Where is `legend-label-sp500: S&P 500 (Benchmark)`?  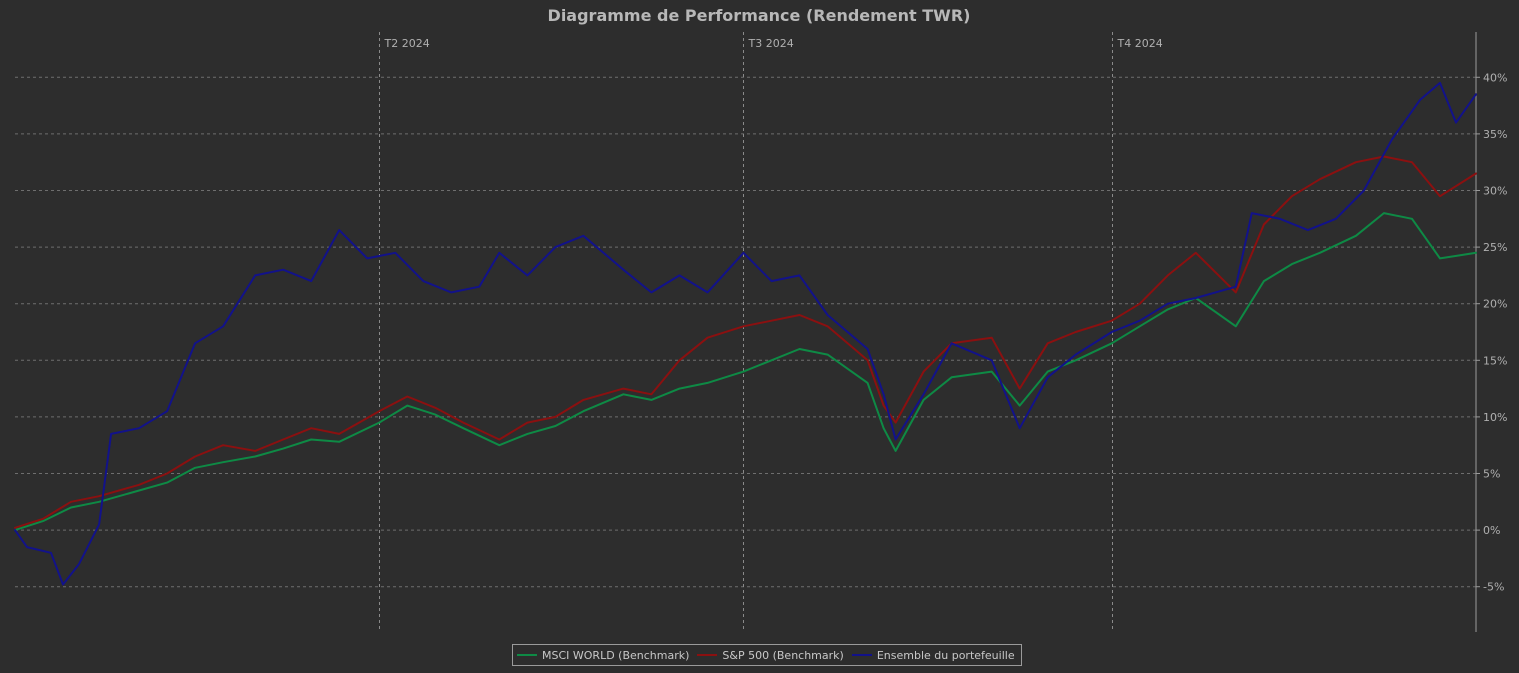 legend-label-sp500: S&P 500 (Benchmark) is located at coordinates (783, 655).